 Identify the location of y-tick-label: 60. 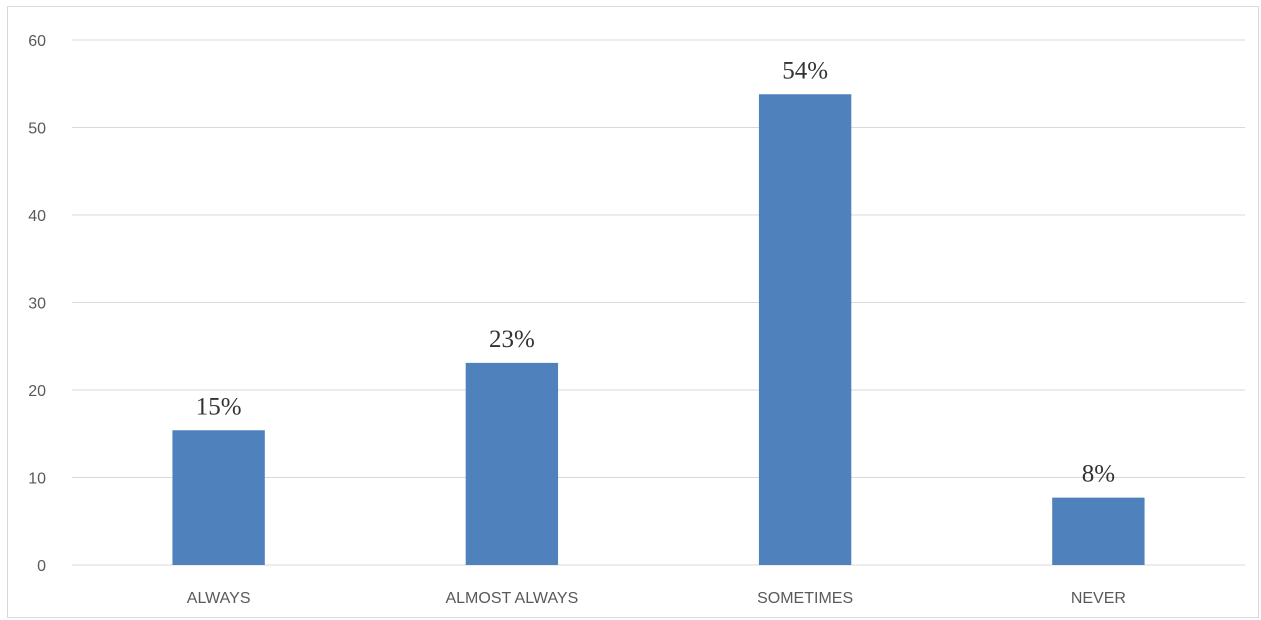
(37, 41).